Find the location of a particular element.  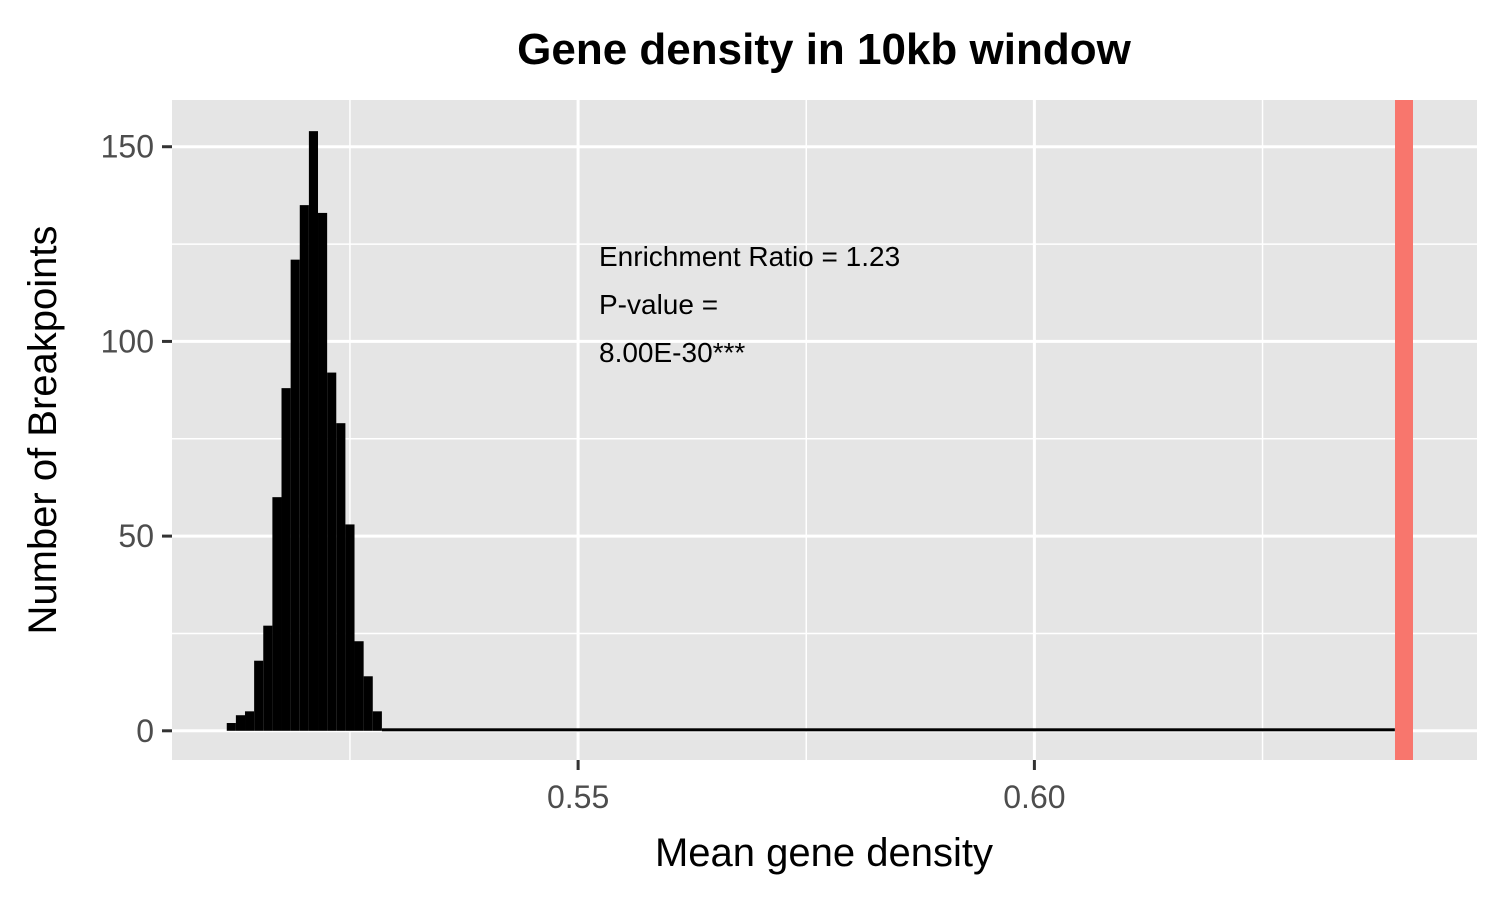

observed-value-group is located at coordinates (1403, 430).